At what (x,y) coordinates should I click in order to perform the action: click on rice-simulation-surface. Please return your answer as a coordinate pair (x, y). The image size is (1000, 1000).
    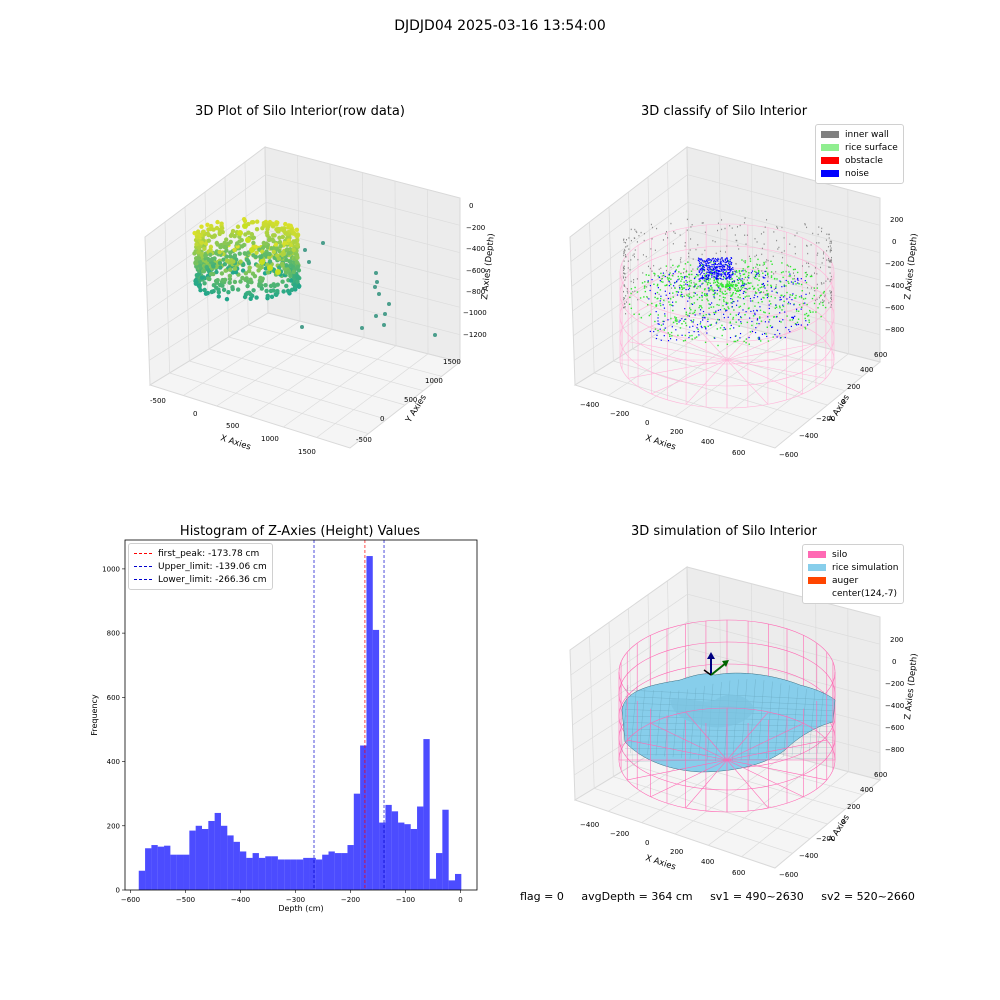
    Looking at the image, I should click on (728, 722).